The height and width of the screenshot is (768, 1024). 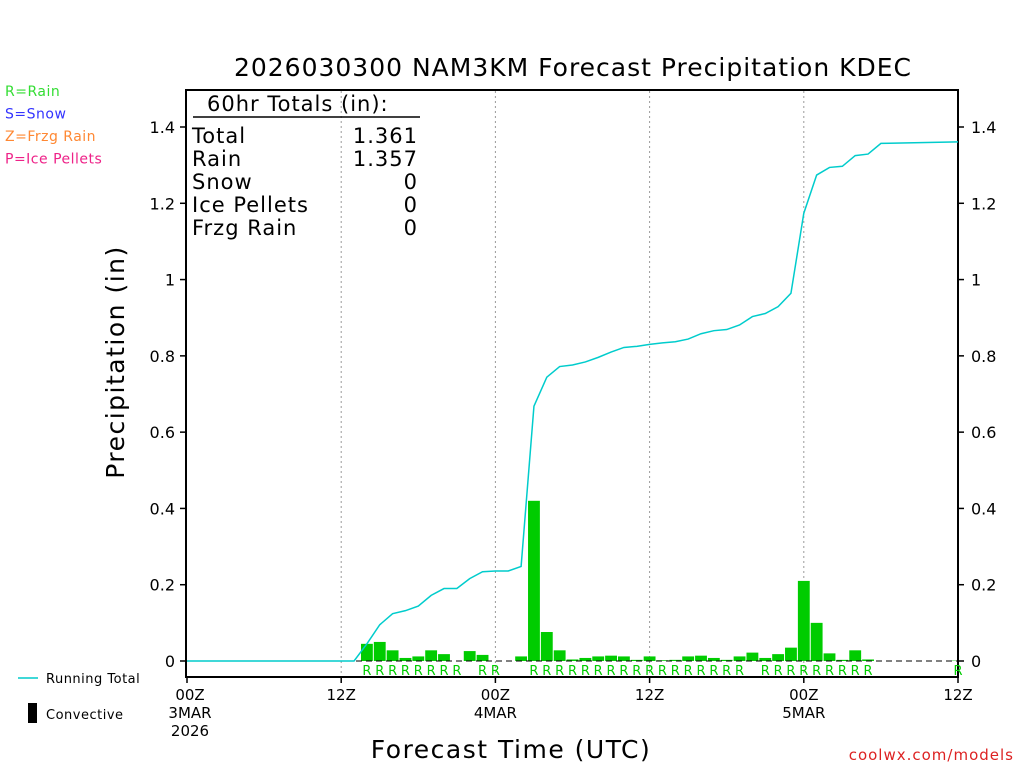 I want to click on totals-row-label: Ice Pellets, so click(x=250, y=205).